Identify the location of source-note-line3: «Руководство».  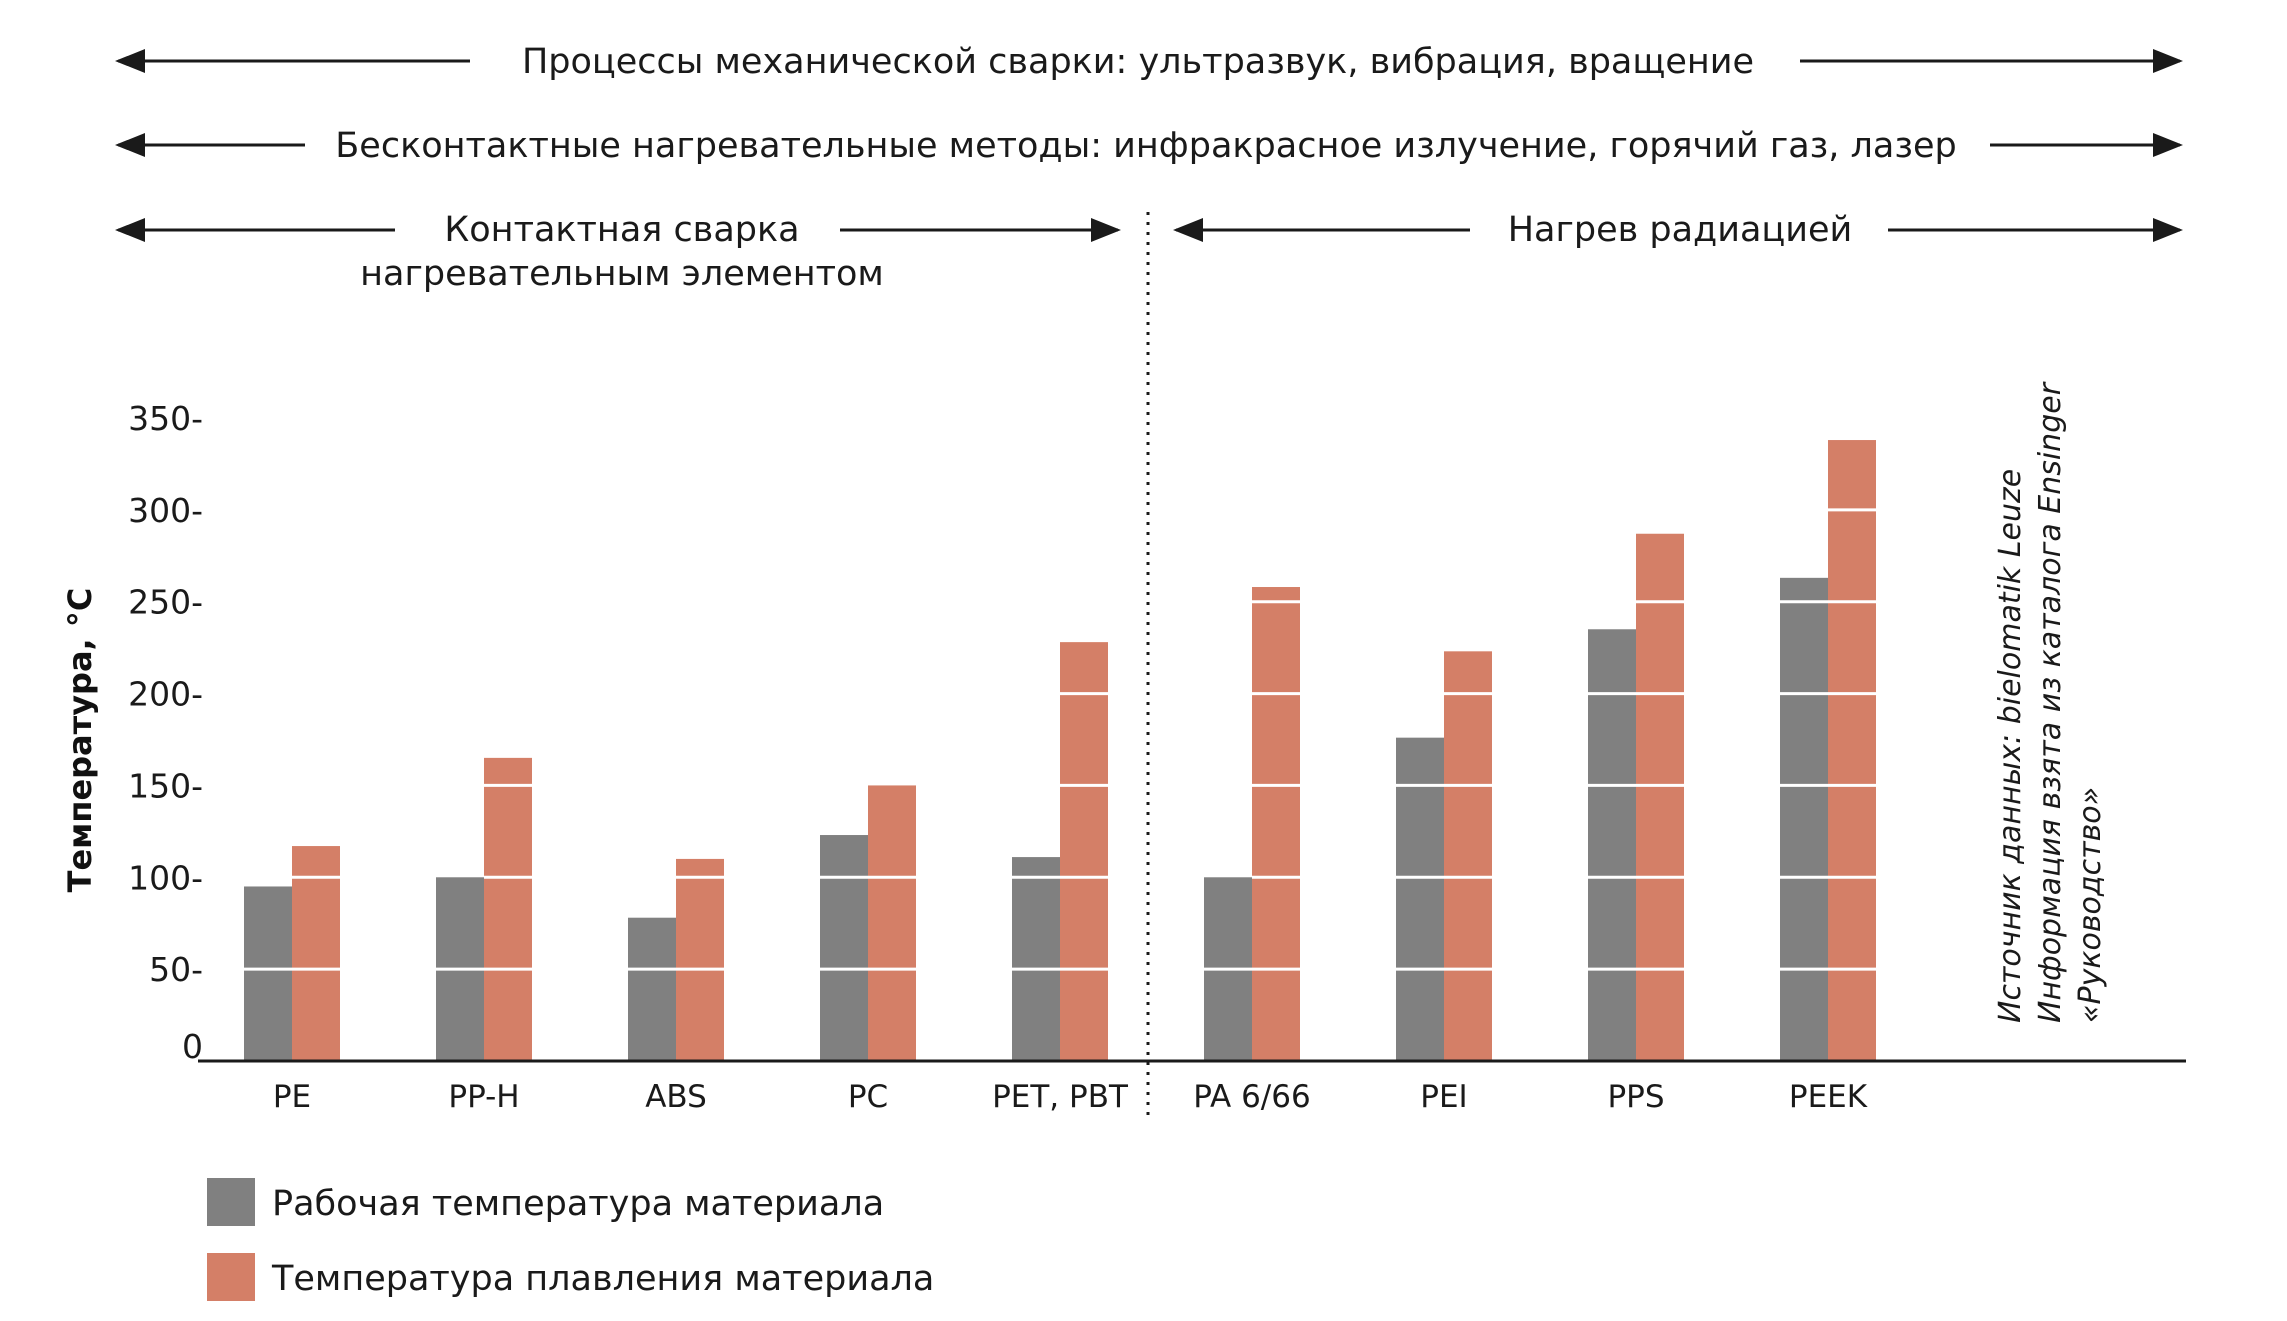
(2090, 905).